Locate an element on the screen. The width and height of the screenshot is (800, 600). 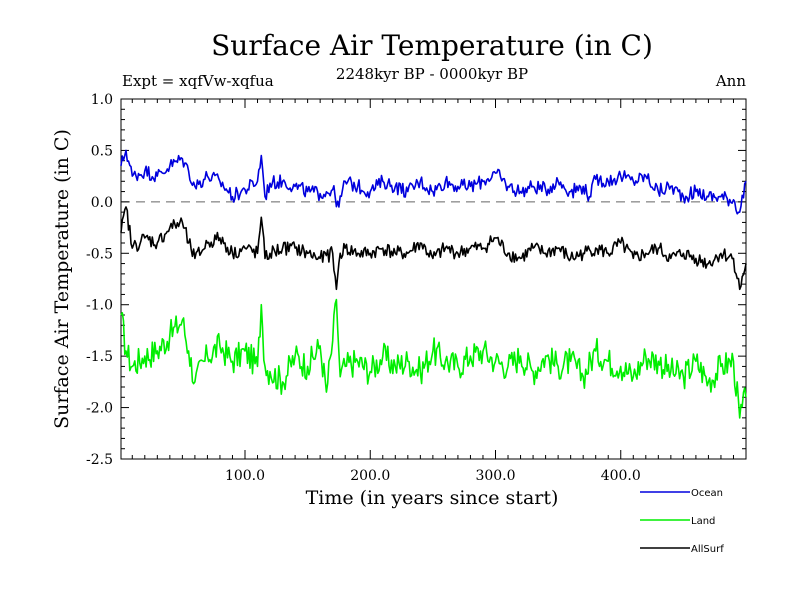
x-axis-label: Time (in years since start) is located at coordinates (432, 498).